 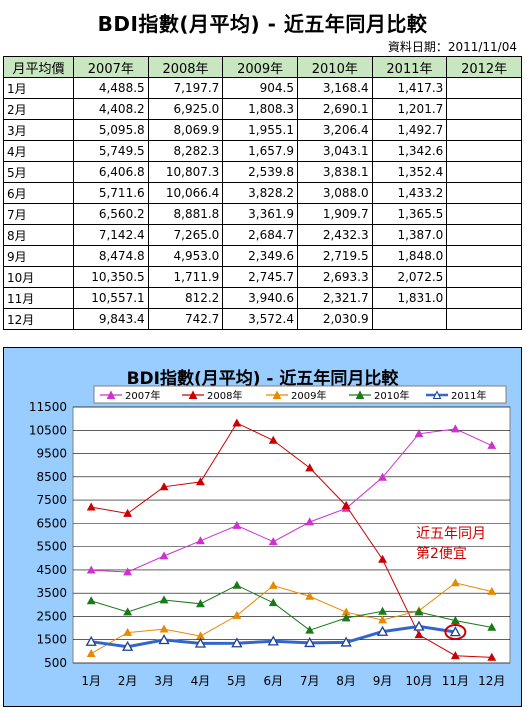 I want to click on value-cell: 812.2, so click(x=185, y=298).